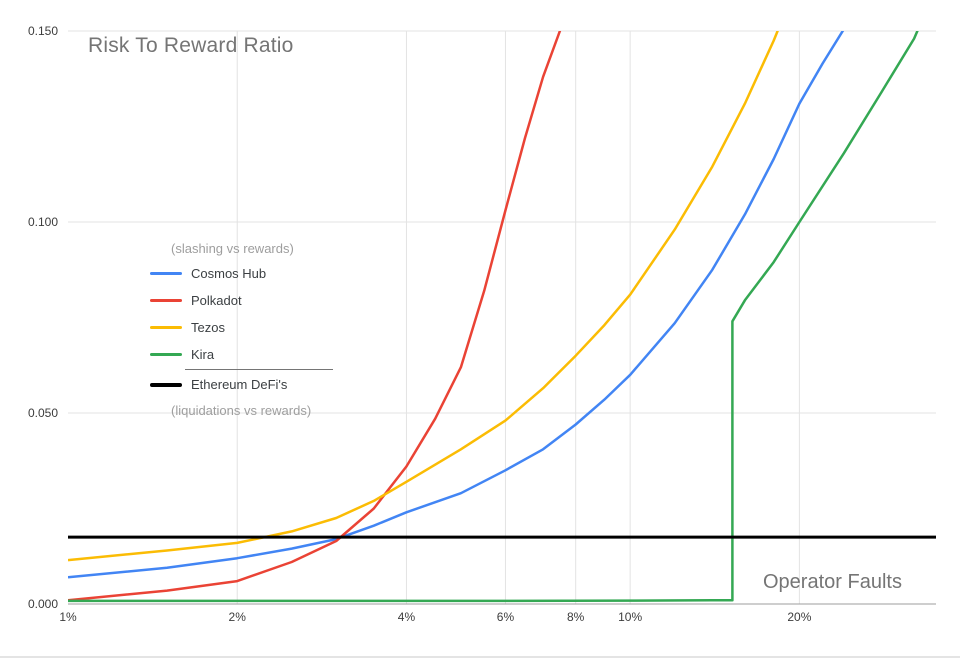 Image resolution: width=960 pixels, height=658 pixels. Describe the element at coordinates (191, 45) in the screenshot. I see `chart-title: Risk To Reward Ratio` at that location.